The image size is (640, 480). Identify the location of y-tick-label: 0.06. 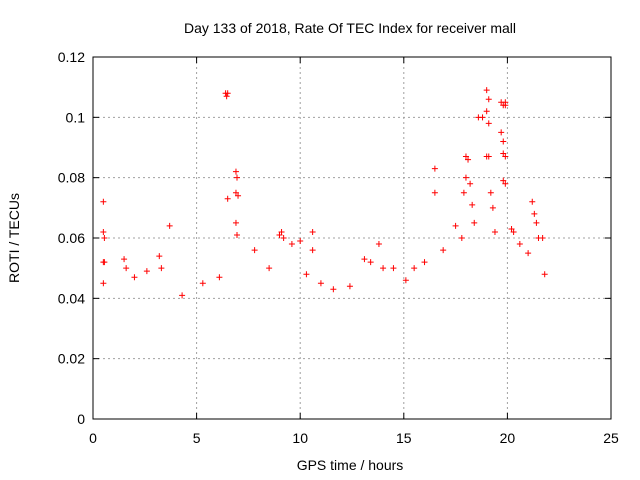
(71, 238).